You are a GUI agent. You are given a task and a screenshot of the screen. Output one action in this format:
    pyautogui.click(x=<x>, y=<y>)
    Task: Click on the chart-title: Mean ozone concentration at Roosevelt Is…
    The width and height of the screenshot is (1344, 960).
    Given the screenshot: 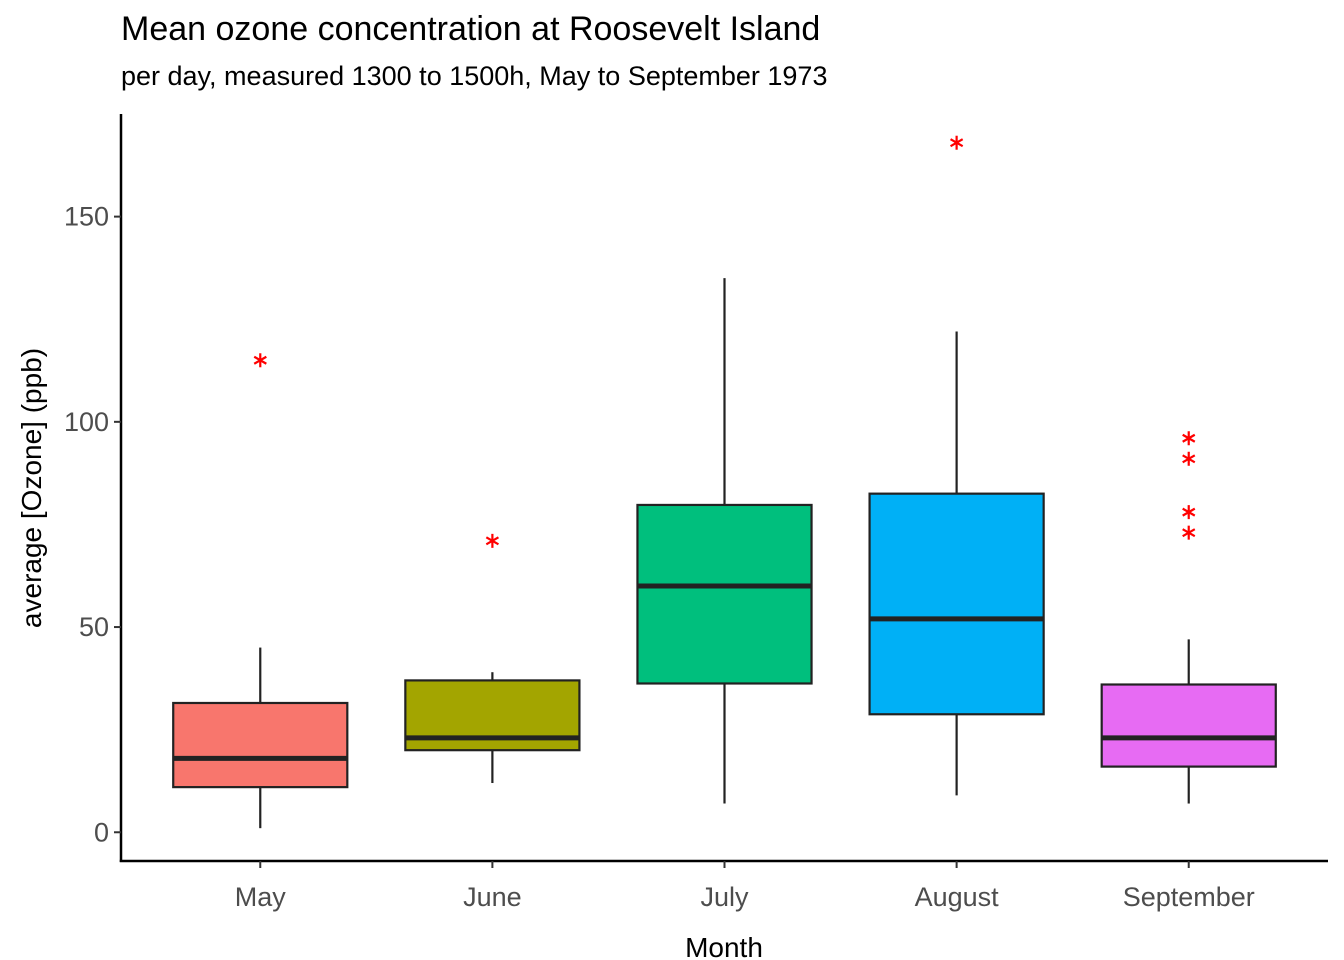 What is the action you would take?
    pyautogui.click(x=471, y=29)
    